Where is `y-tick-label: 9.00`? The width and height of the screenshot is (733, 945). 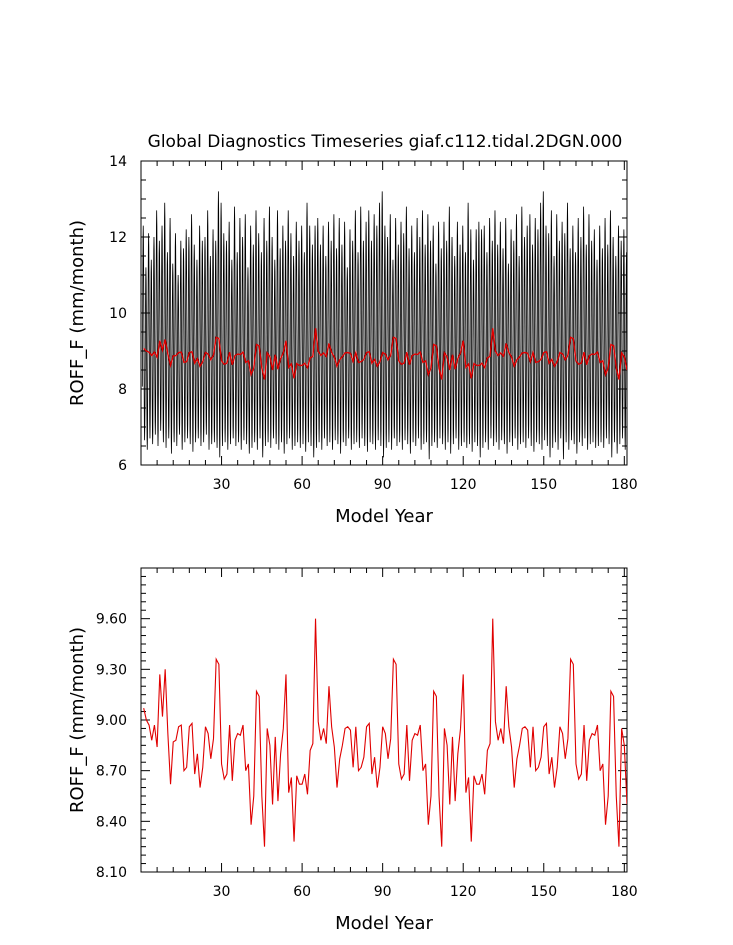 y-tick-label: 9.00 is located at coordinates (111, 721).